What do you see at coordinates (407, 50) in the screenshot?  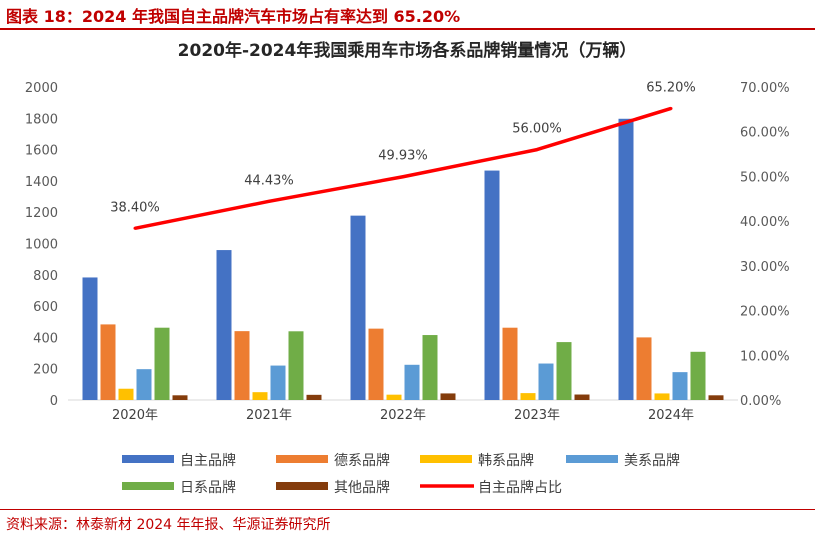 I see `chart-title: 2020年-2024年我国乘用车市场各系品牌销量情况（万辆）` at bounding box center [407, 50].